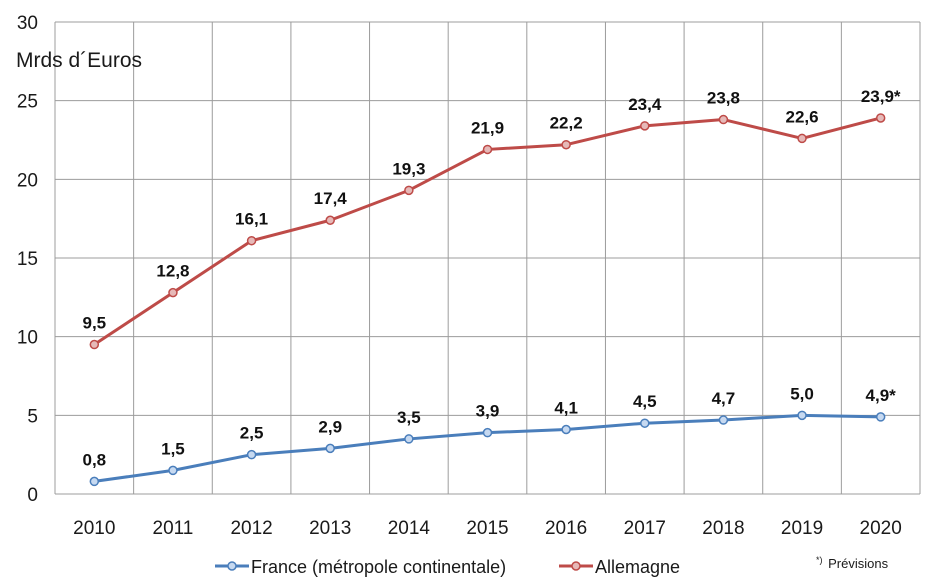 The width and height of the screenshot is (944, 586). What do you see at coordinates (802, 393) in the screenshot?
I see `data-label: 5,0` at bounding box center [802, 393].